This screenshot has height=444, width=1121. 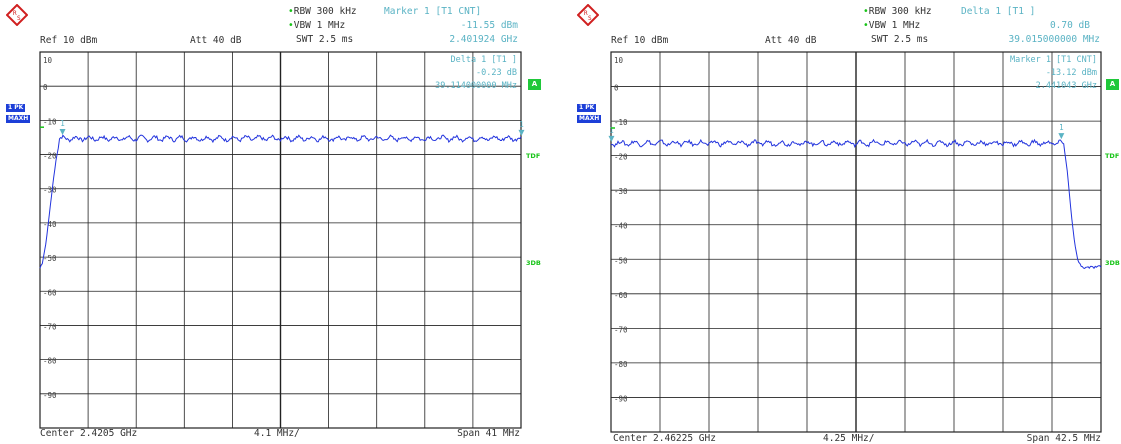 I want to click on marker-info-level: 0.70 dB, so click(x=1069, y=25).